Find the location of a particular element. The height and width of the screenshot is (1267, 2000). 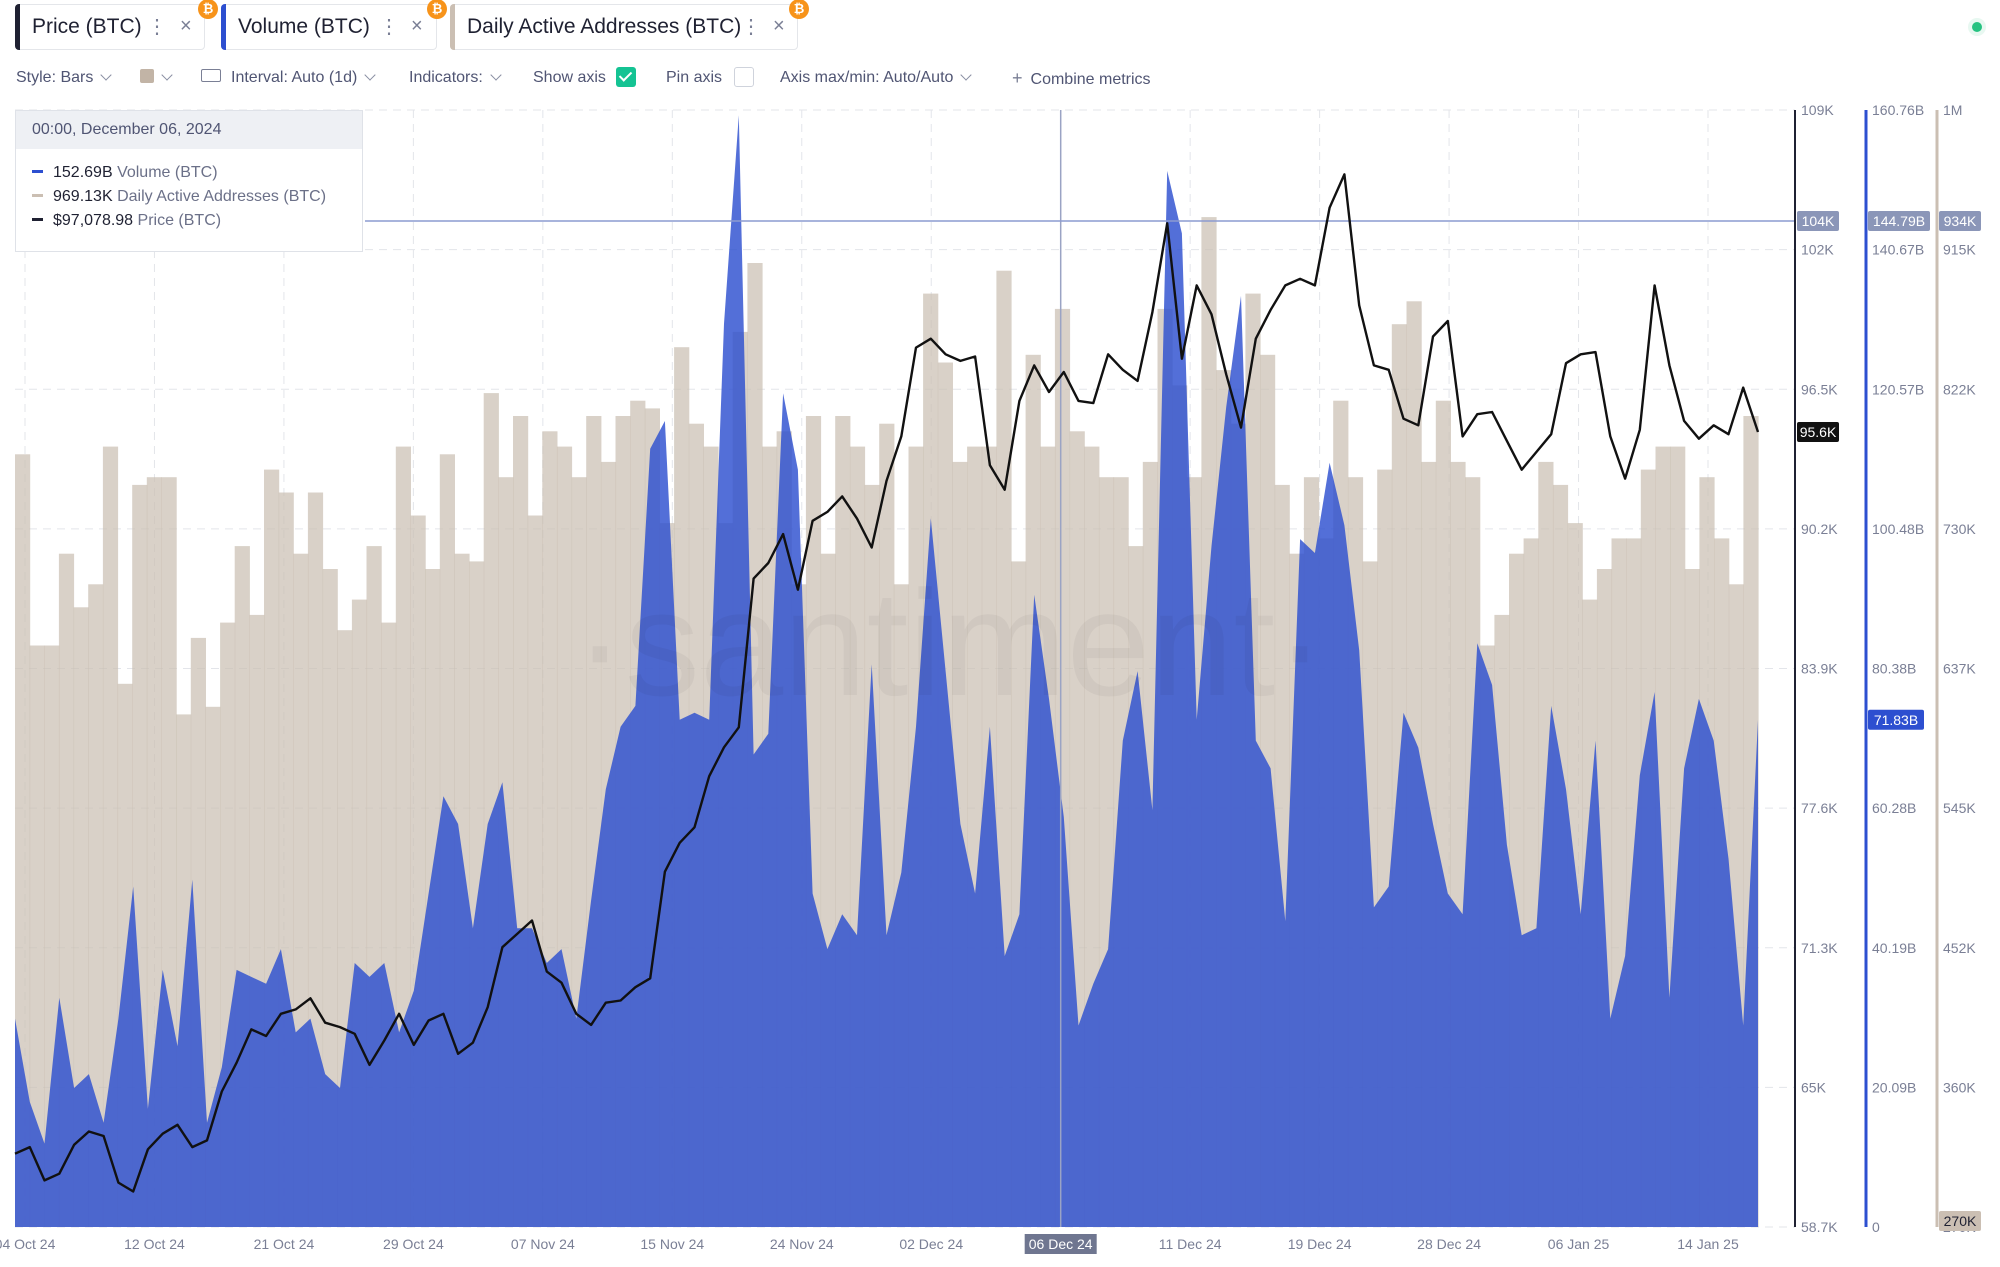

interval-dropdown: Interval: Auto (1d) is located at coordinates (288, 78).